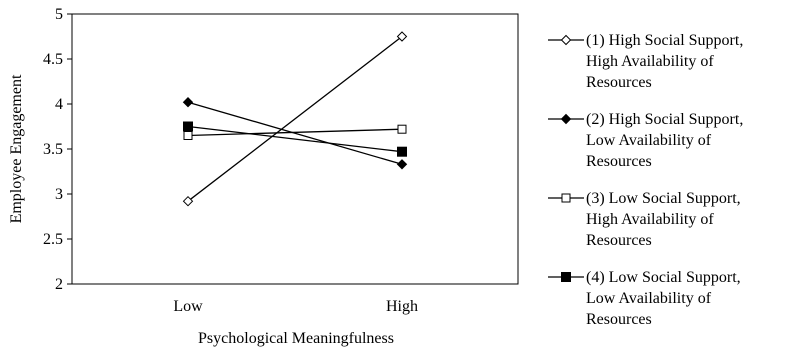 The image size is (799, 353). What do you see at coordinates (59, 194) in the screenshot?
I see `y-tick-label: 3` at bounding box center [59, 194].